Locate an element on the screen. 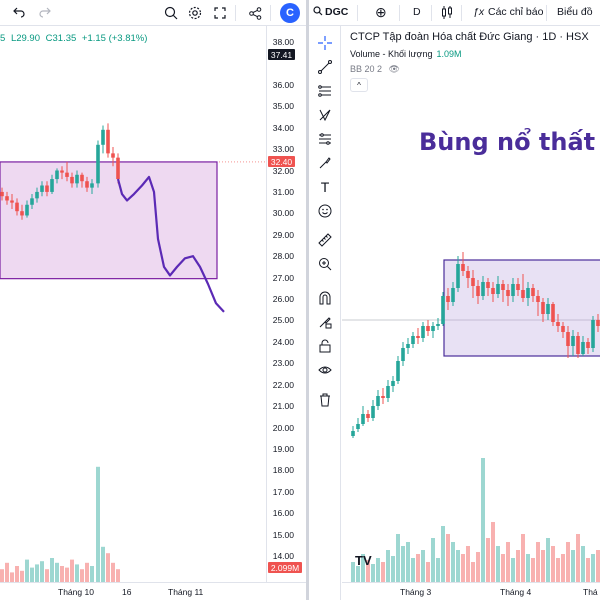 This screenshot has height=600, width=600. text-icon: T is located at coordinates (325, 187).